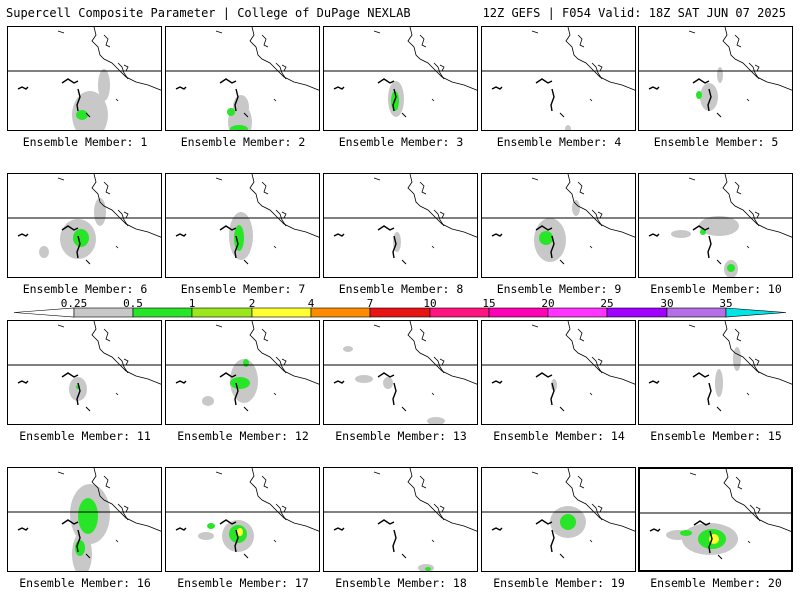  Describe the element at coordinates (85, 436) in the screenshot. I see `member-caption: Ensemble Member: 11` at that location.